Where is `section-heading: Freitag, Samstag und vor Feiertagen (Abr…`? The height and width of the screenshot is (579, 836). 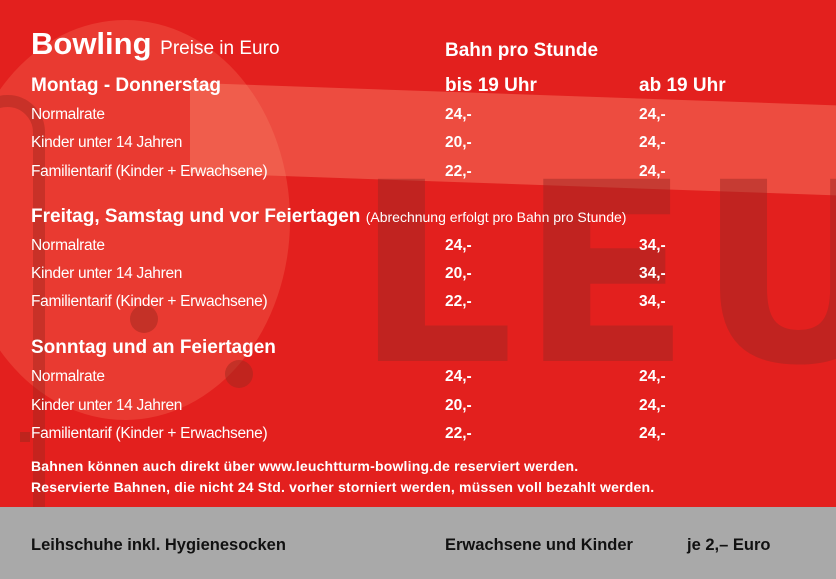 section-heading: Freitag, Samstag und vor Feiertagen (Abr… is located at coordinates (328, 217).